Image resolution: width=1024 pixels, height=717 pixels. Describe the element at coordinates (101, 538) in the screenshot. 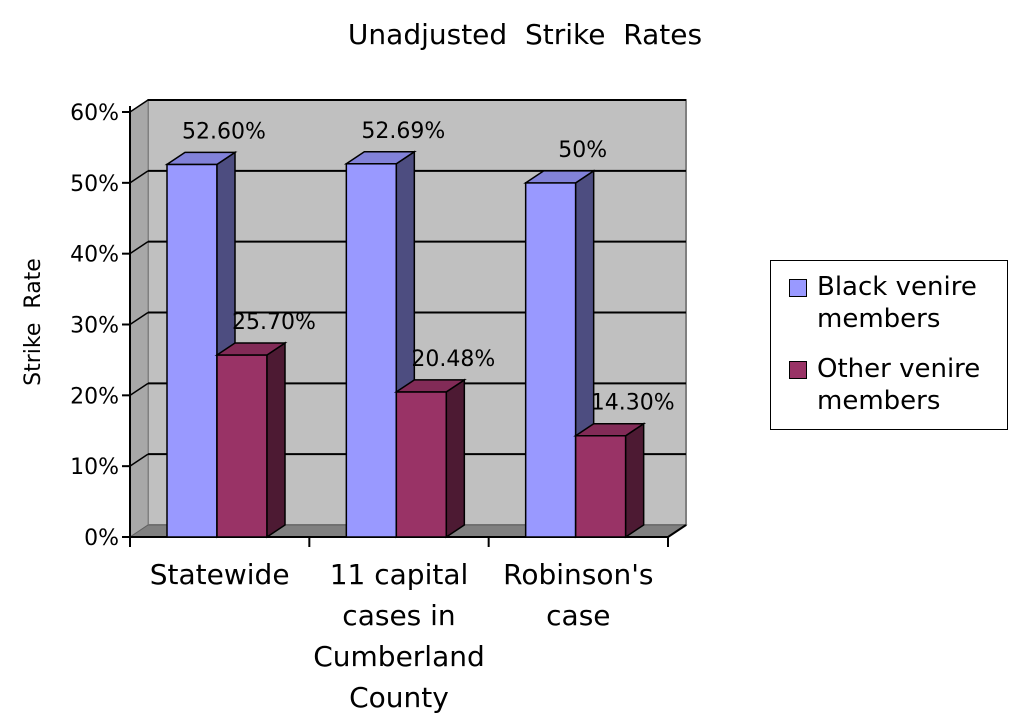

I see `y-tick-label: 0%` at that location.